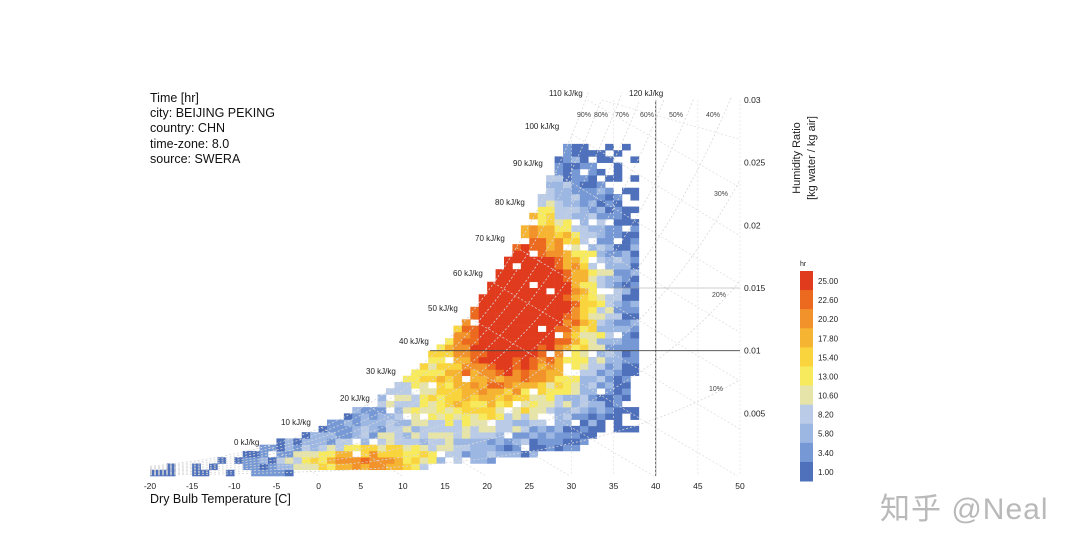 The image size is (1080, 554). Describe the element at coordinates (828, 281) in the screenshot. I see `colorbar-label: 25.00` at that location.